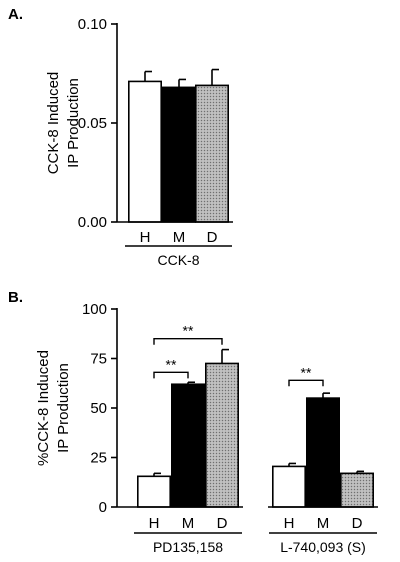 The image size is (400, 562). Describe the element at coordinates (103, 507) in the screenshot. I see `y-tick-label: 0` at that location.